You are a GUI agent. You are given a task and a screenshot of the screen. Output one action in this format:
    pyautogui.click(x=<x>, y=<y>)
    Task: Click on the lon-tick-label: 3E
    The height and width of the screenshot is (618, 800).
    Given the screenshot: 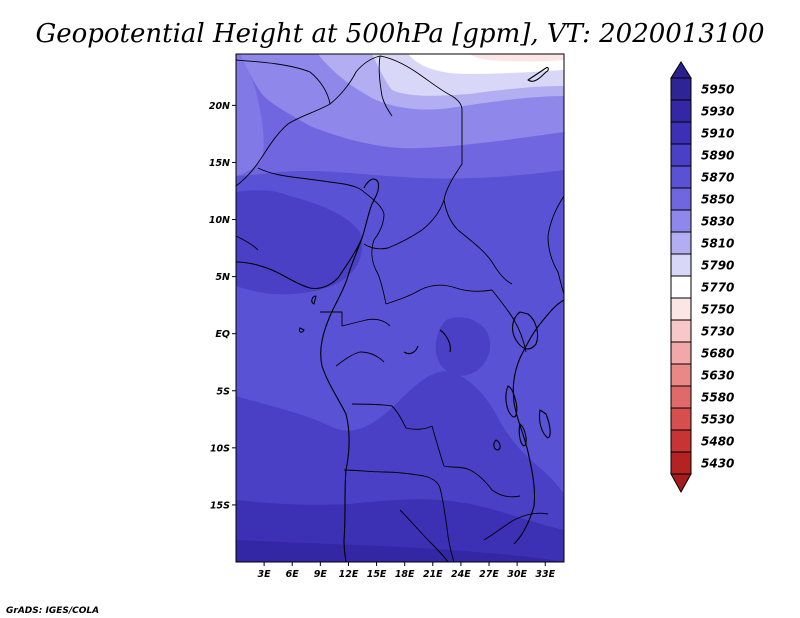 What is the action you would take?
    pyautogui.click(x=265, y=574)
    